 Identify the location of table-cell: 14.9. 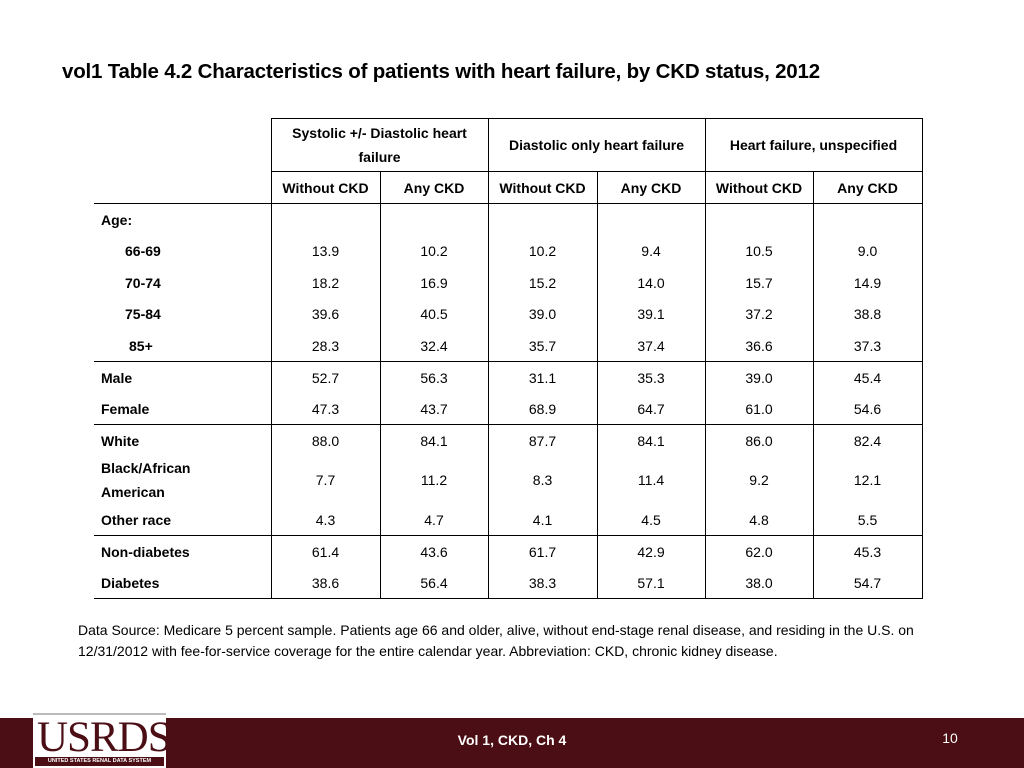
(868, 283).